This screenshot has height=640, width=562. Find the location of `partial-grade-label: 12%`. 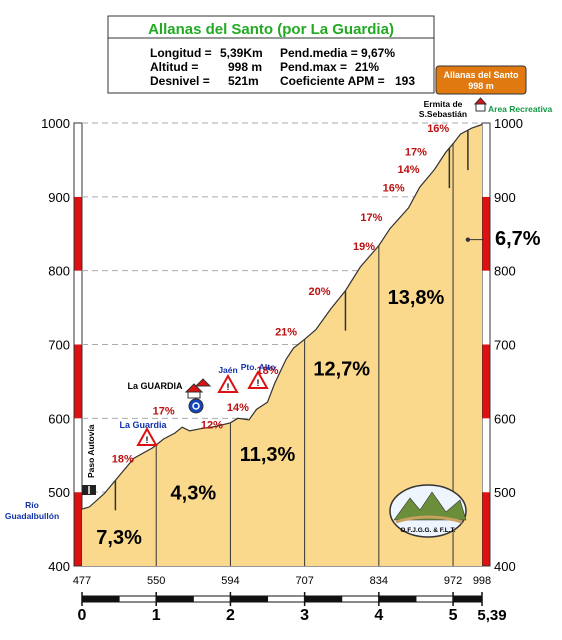

partial-grade-label: 12% is located at coordinates (212, 426).